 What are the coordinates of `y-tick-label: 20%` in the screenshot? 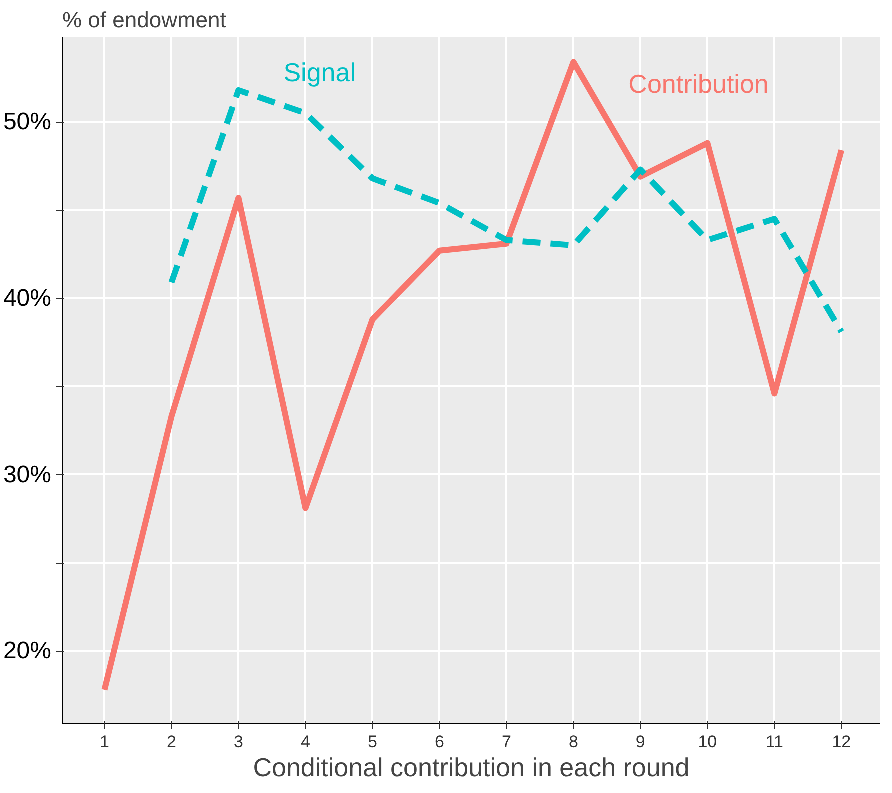 It's located at (27, 651).